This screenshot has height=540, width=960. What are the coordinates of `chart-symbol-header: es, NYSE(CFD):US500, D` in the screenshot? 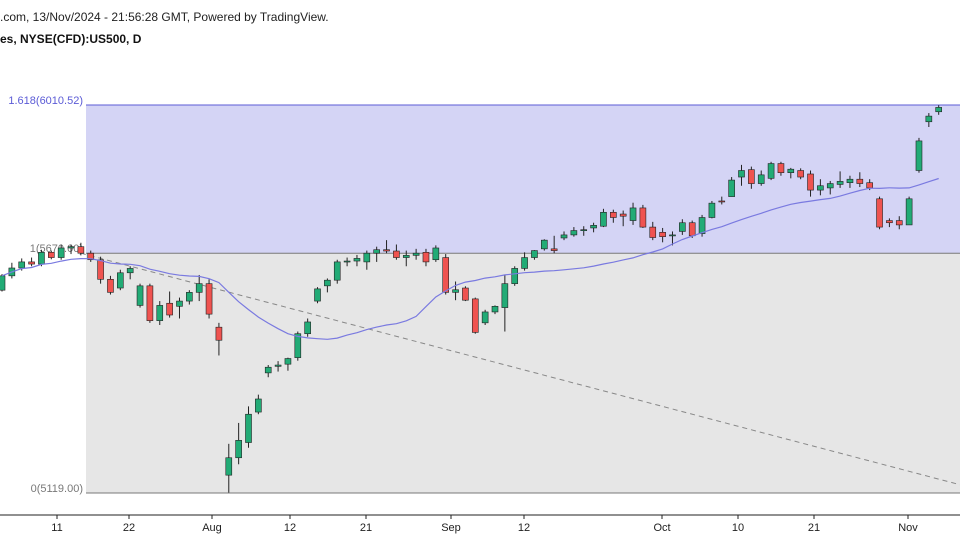 It's located at (71, 39).